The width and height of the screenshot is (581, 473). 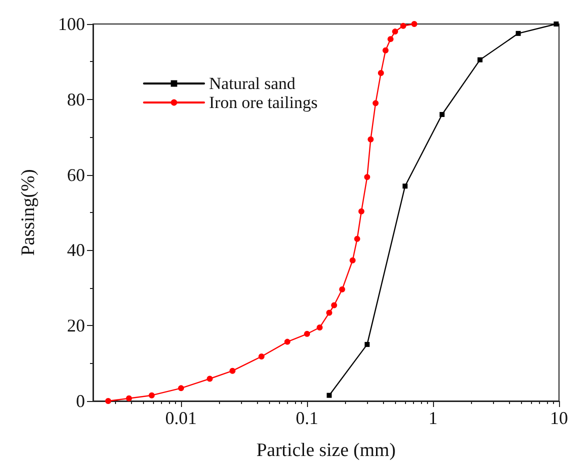 I want to click on y-tick-label: 40, so click(x=76, y=250).